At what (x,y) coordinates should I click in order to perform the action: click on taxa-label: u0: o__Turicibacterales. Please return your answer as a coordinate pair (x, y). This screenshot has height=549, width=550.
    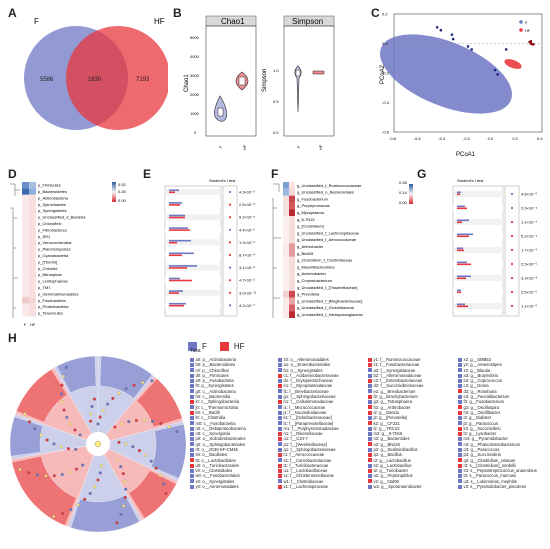
    Looking at the image, I should click on (217, 465).